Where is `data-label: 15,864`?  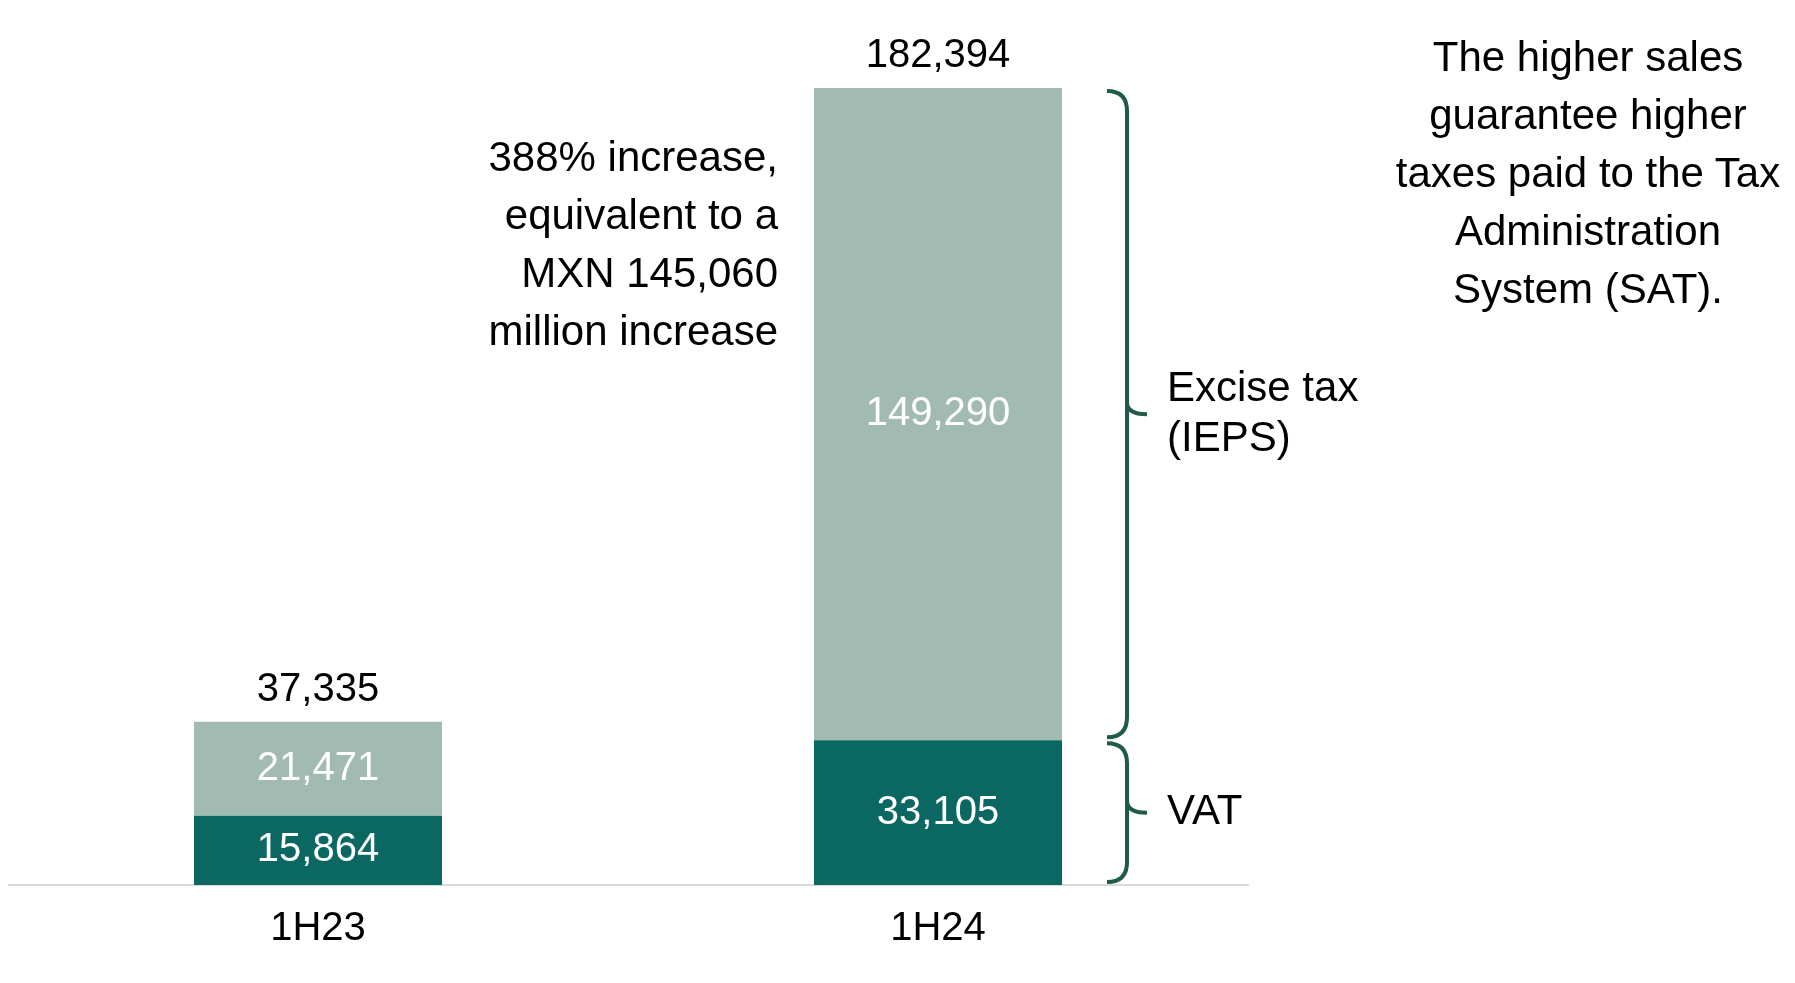
data-label: 15,864 is located at coordinates (318, 847).